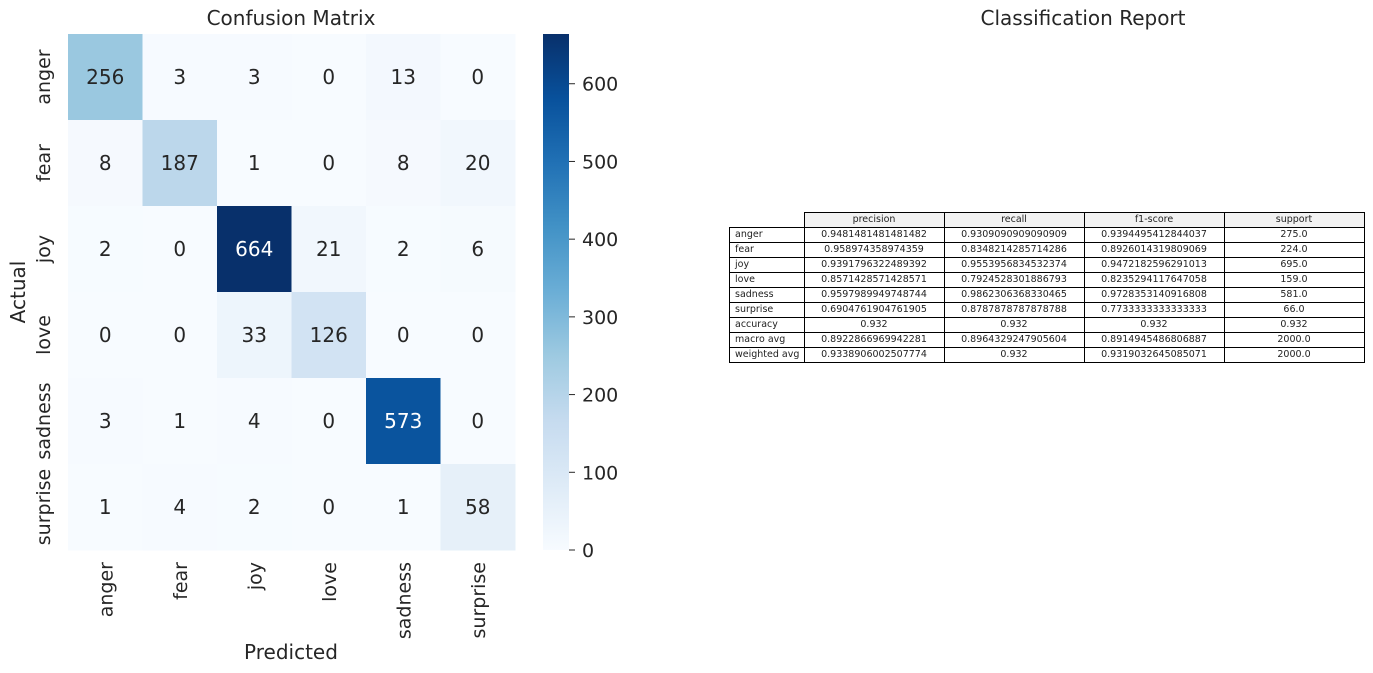  What do you see at coordinates (874, 355) in the screenshot?
I see `table-cell: 0.9338906002507774` at bounding box center [874, 355].